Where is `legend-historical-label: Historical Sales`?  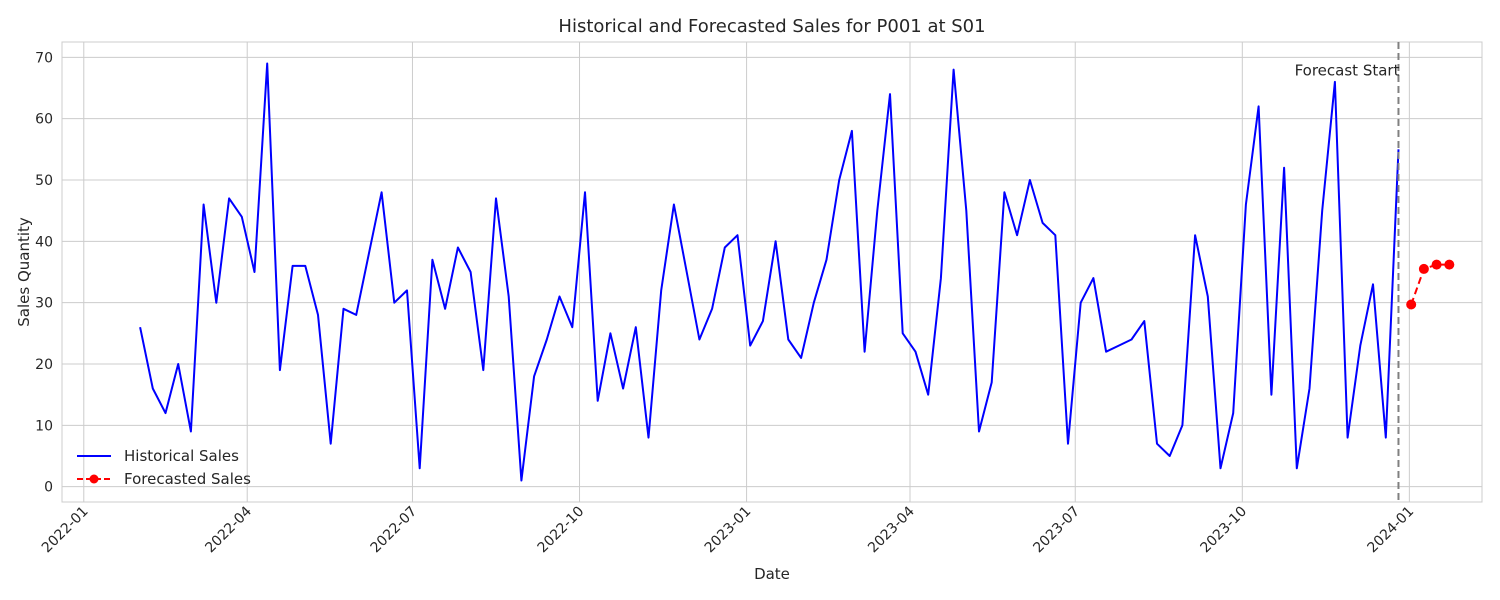
legend-historical-label: Historical Sales is located at coordinates (181, 456).